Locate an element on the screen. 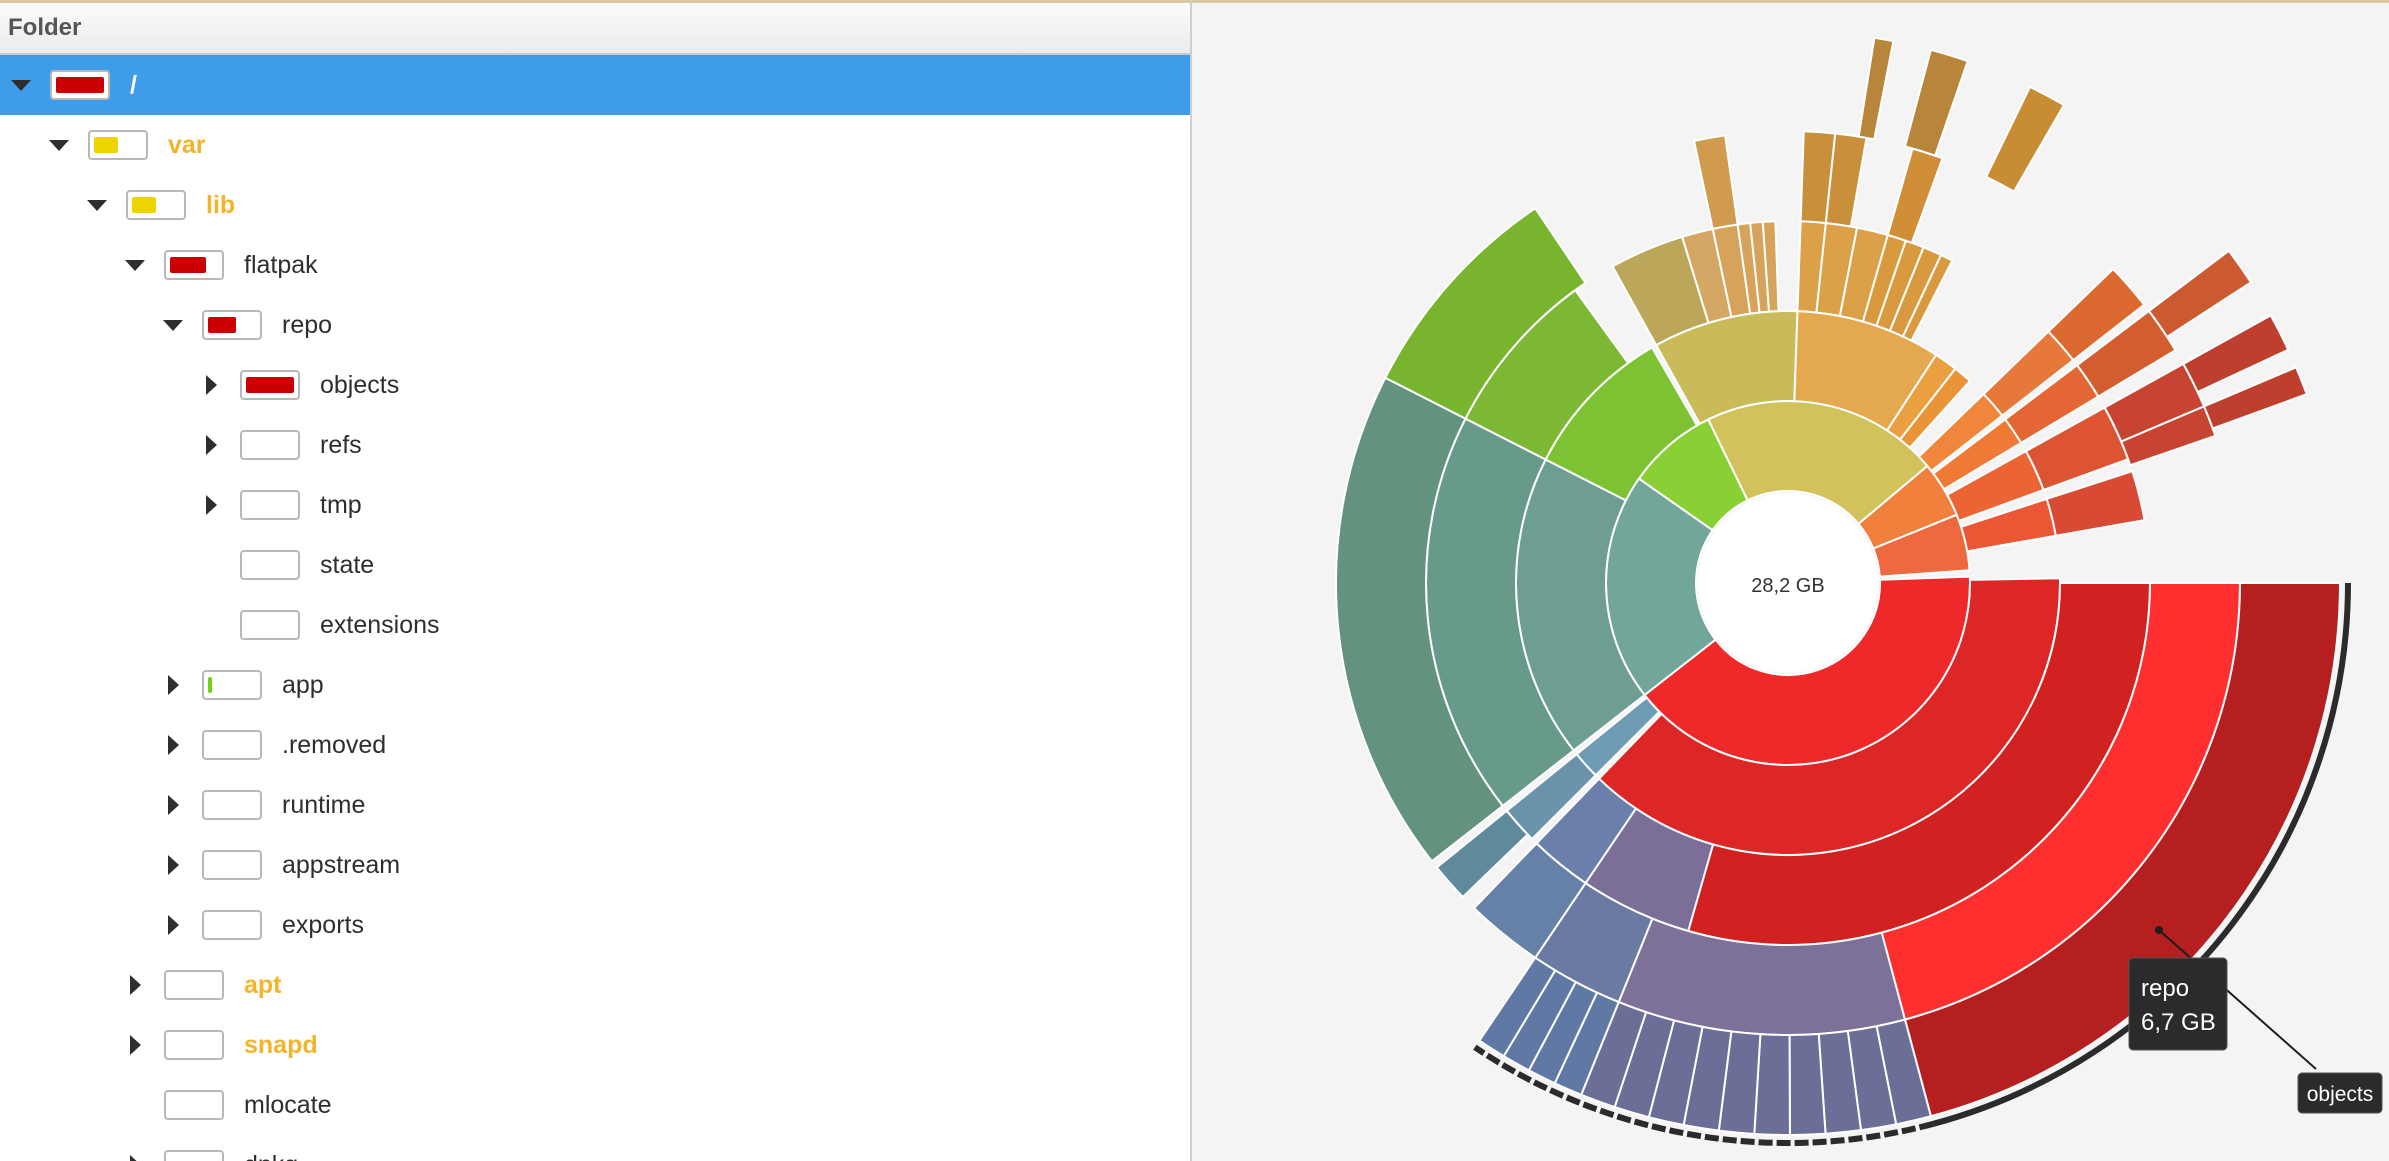 Image resolution: width=2389 pixels, height=1161 pixels. folder-name: mlocate is located at coordinates (288, 1104).